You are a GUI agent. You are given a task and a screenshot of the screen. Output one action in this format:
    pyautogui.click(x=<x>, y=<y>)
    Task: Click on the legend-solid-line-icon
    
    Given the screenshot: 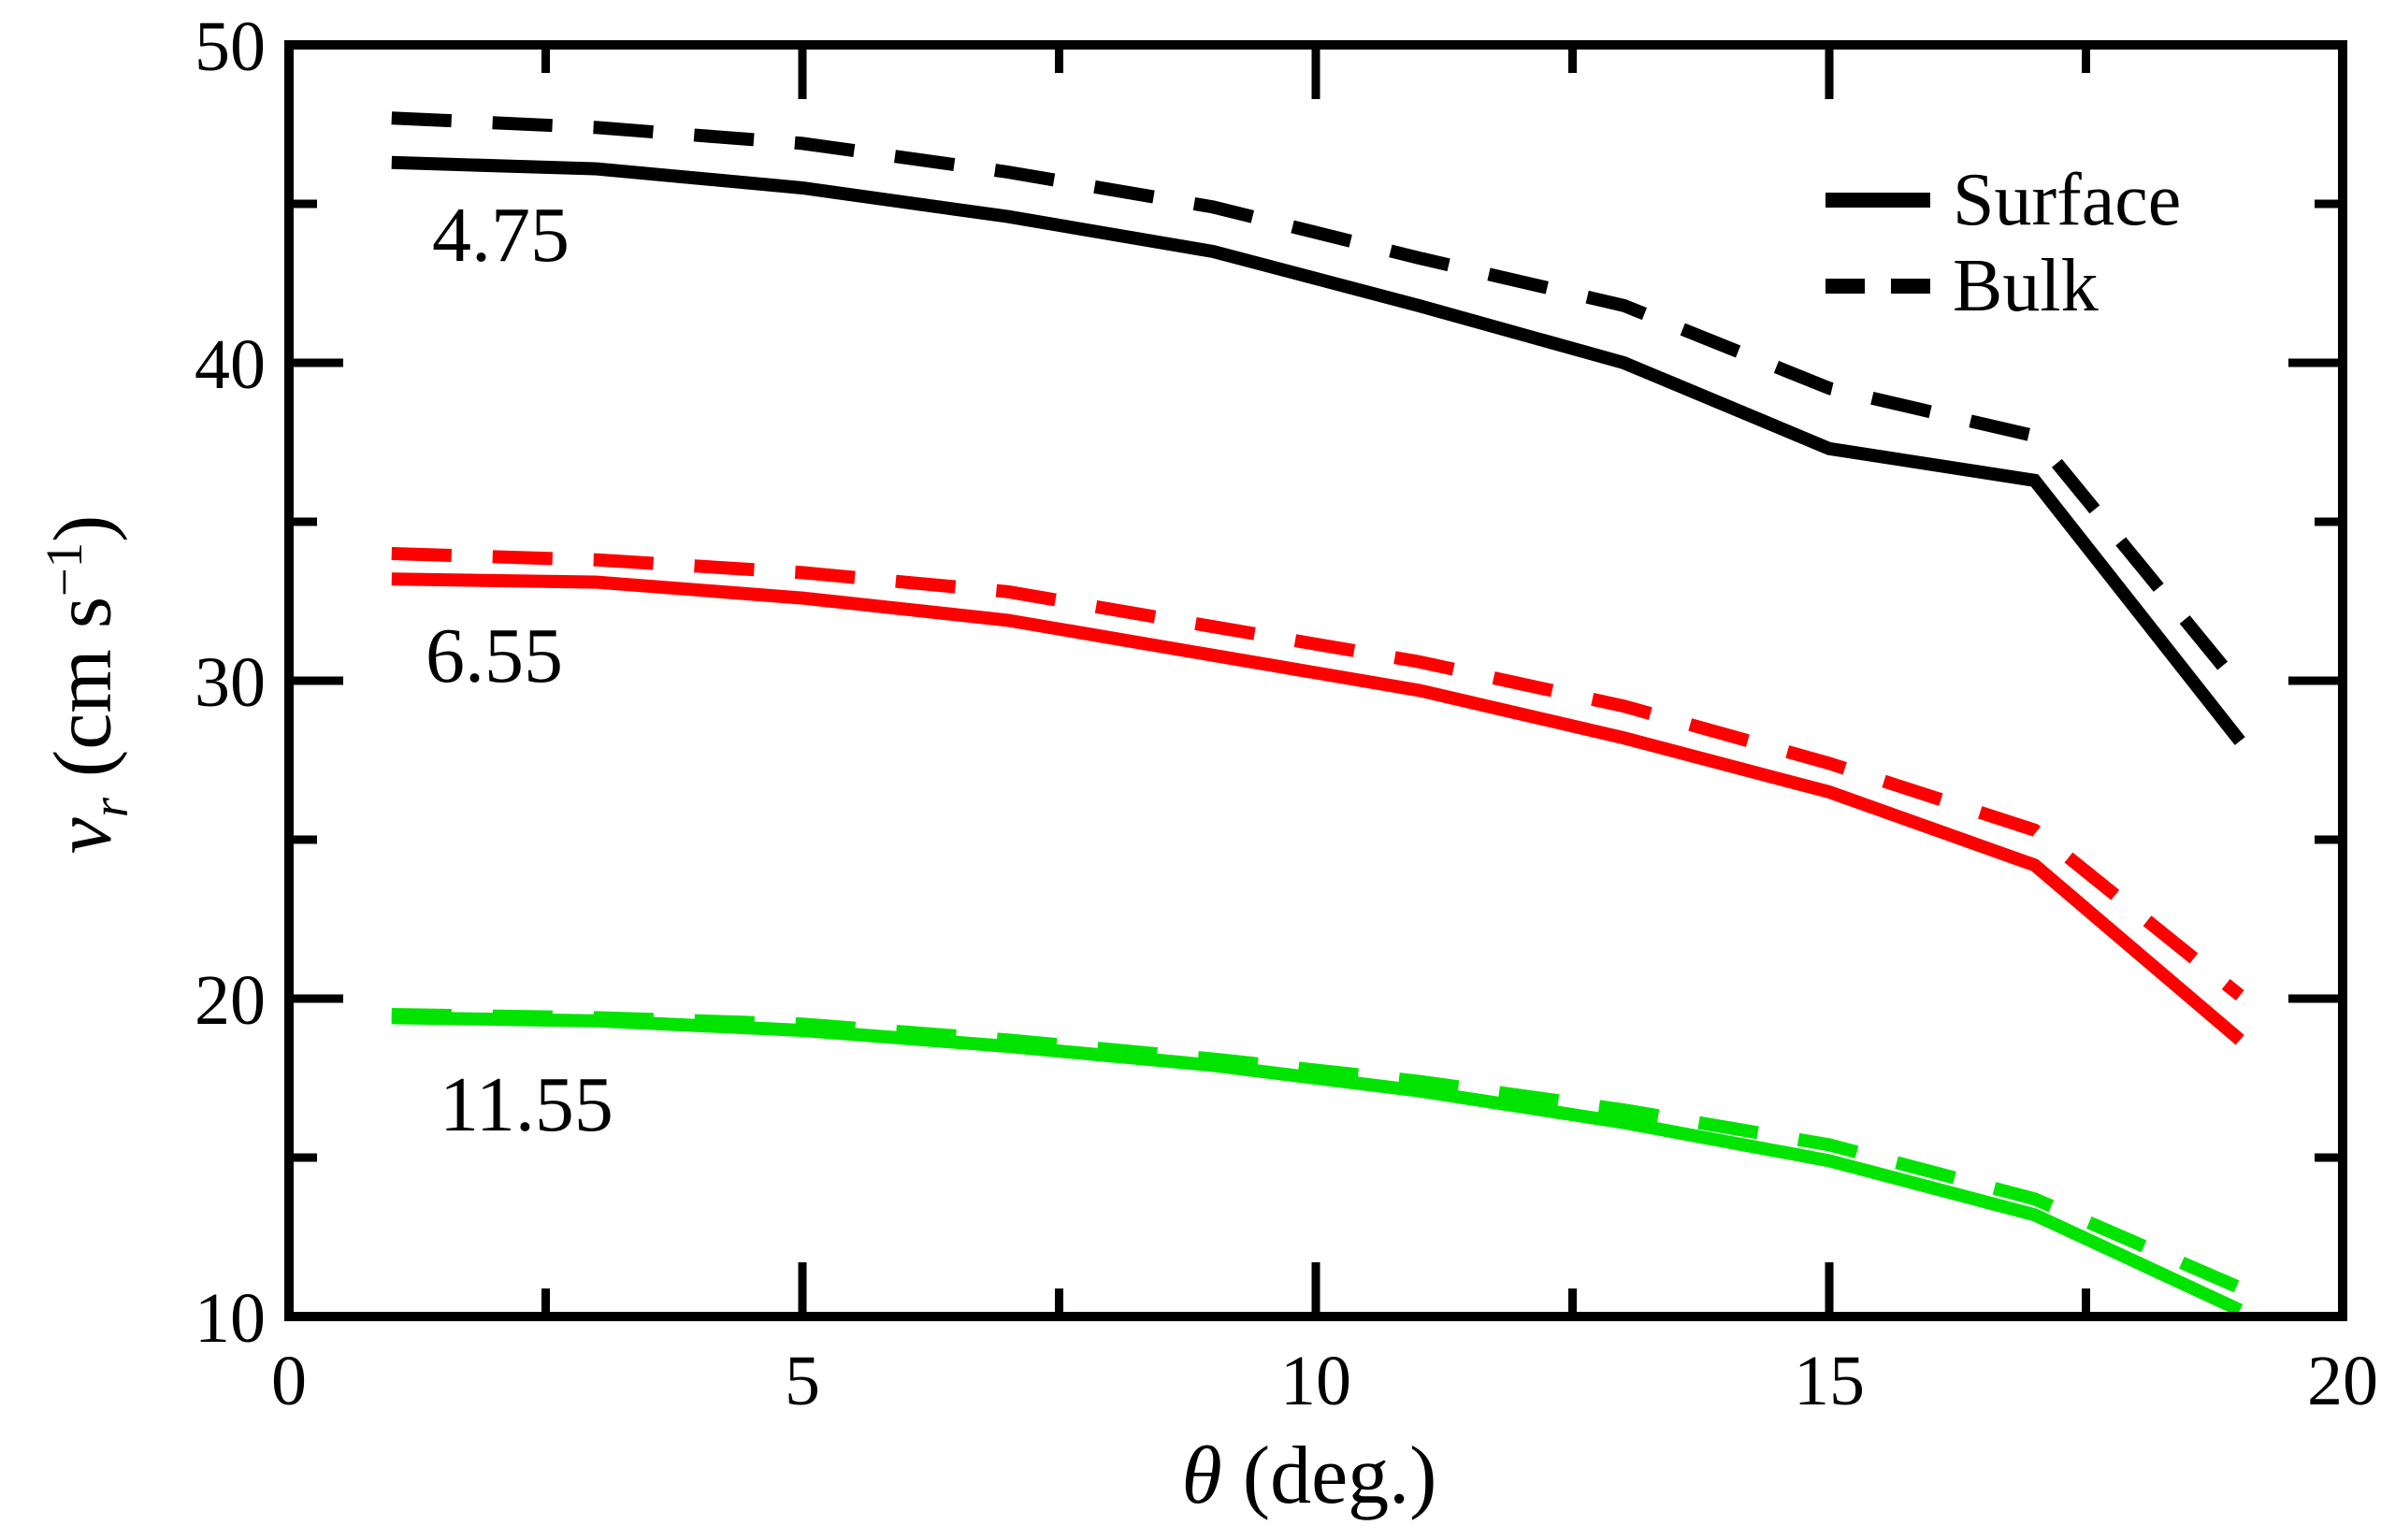 What is the action you would take?
    pyautogui.click(x=1877, y=200)
    